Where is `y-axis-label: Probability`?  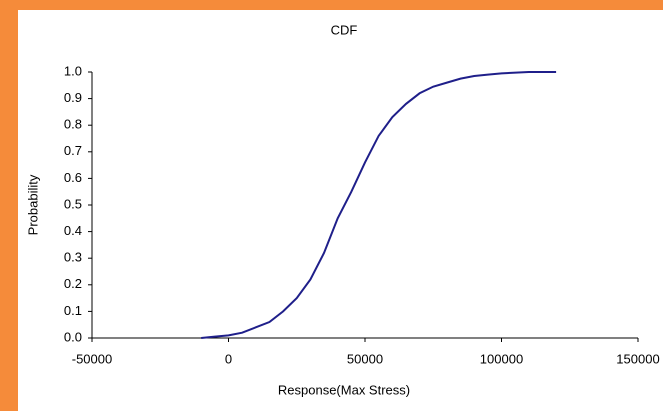
y-axis-label: Probability is located at coordinates (32, 204).